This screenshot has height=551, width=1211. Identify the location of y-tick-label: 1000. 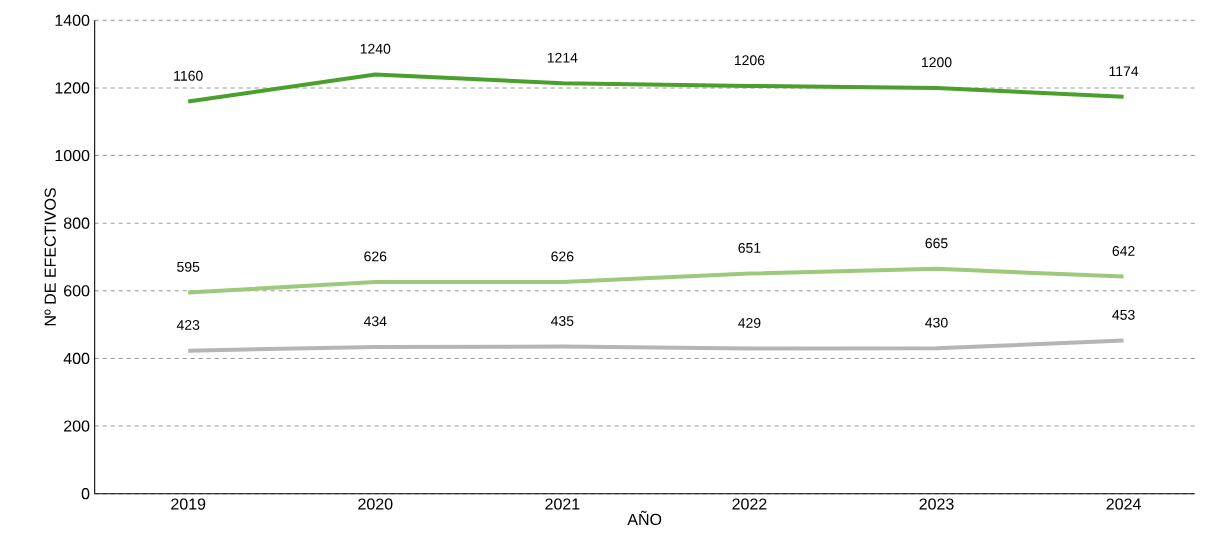
(72, 155).